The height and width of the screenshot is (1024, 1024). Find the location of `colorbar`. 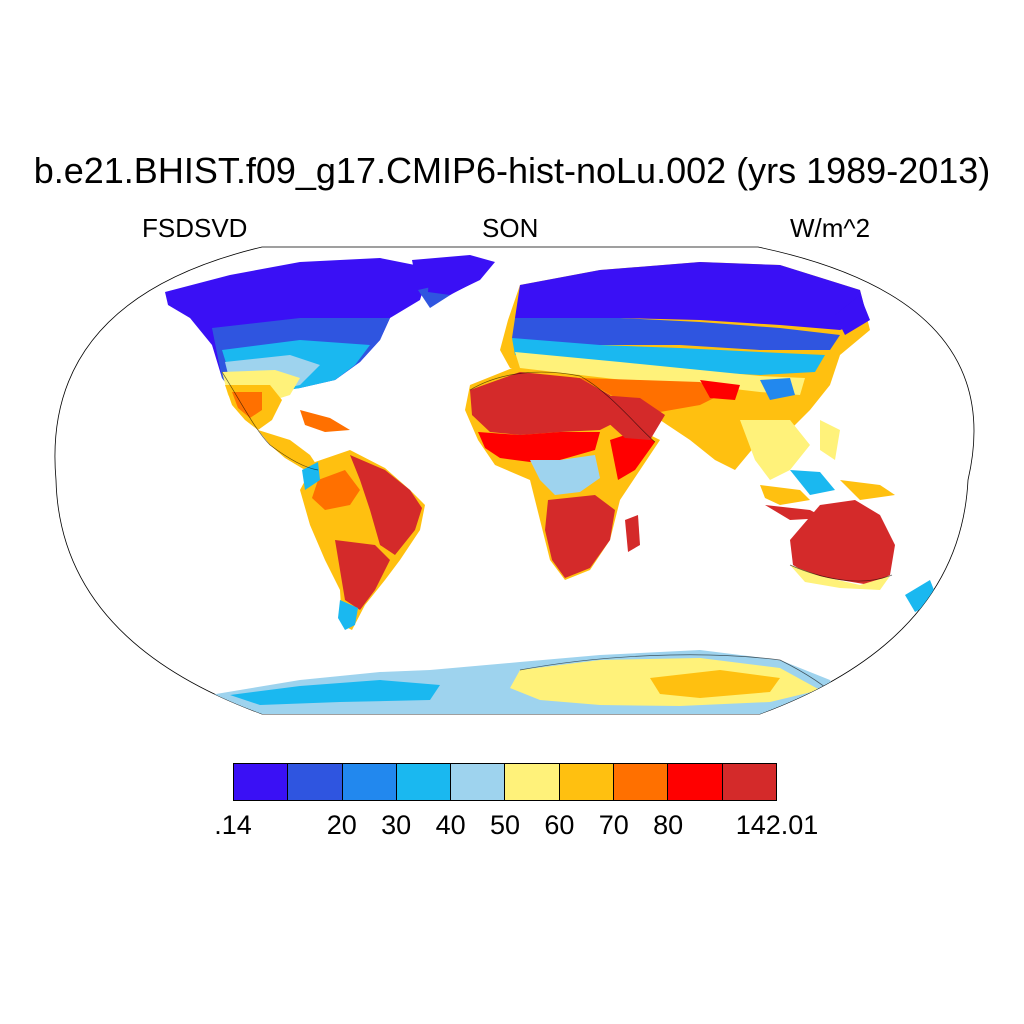

colorbar is located at coordinates (505, 782).